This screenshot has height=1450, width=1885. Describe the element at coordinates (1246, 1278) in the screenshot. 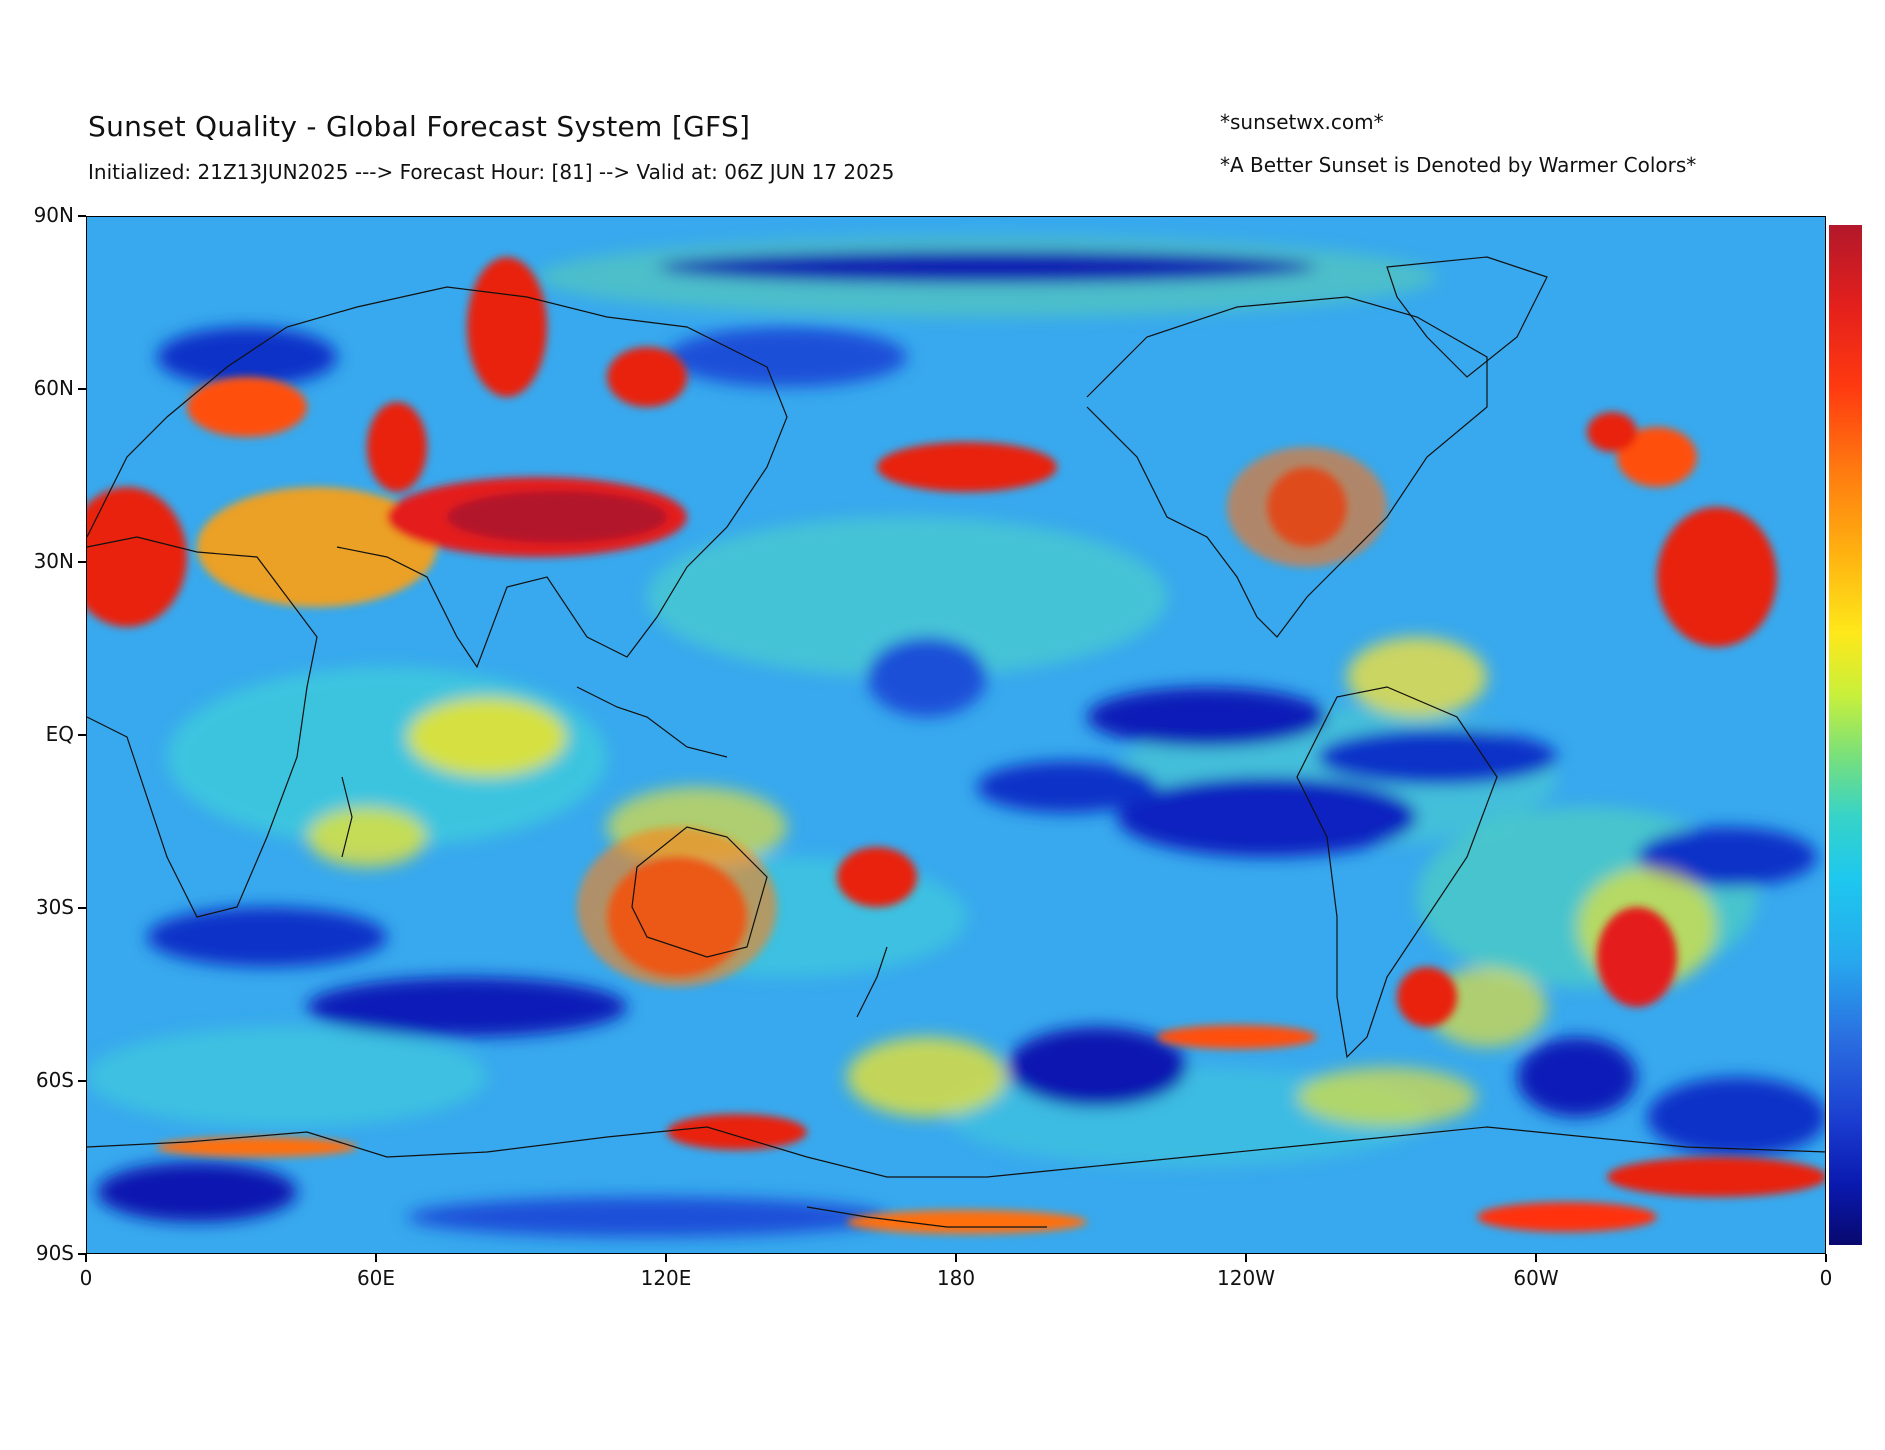

I see `x-tick-label: 120W` at that location.